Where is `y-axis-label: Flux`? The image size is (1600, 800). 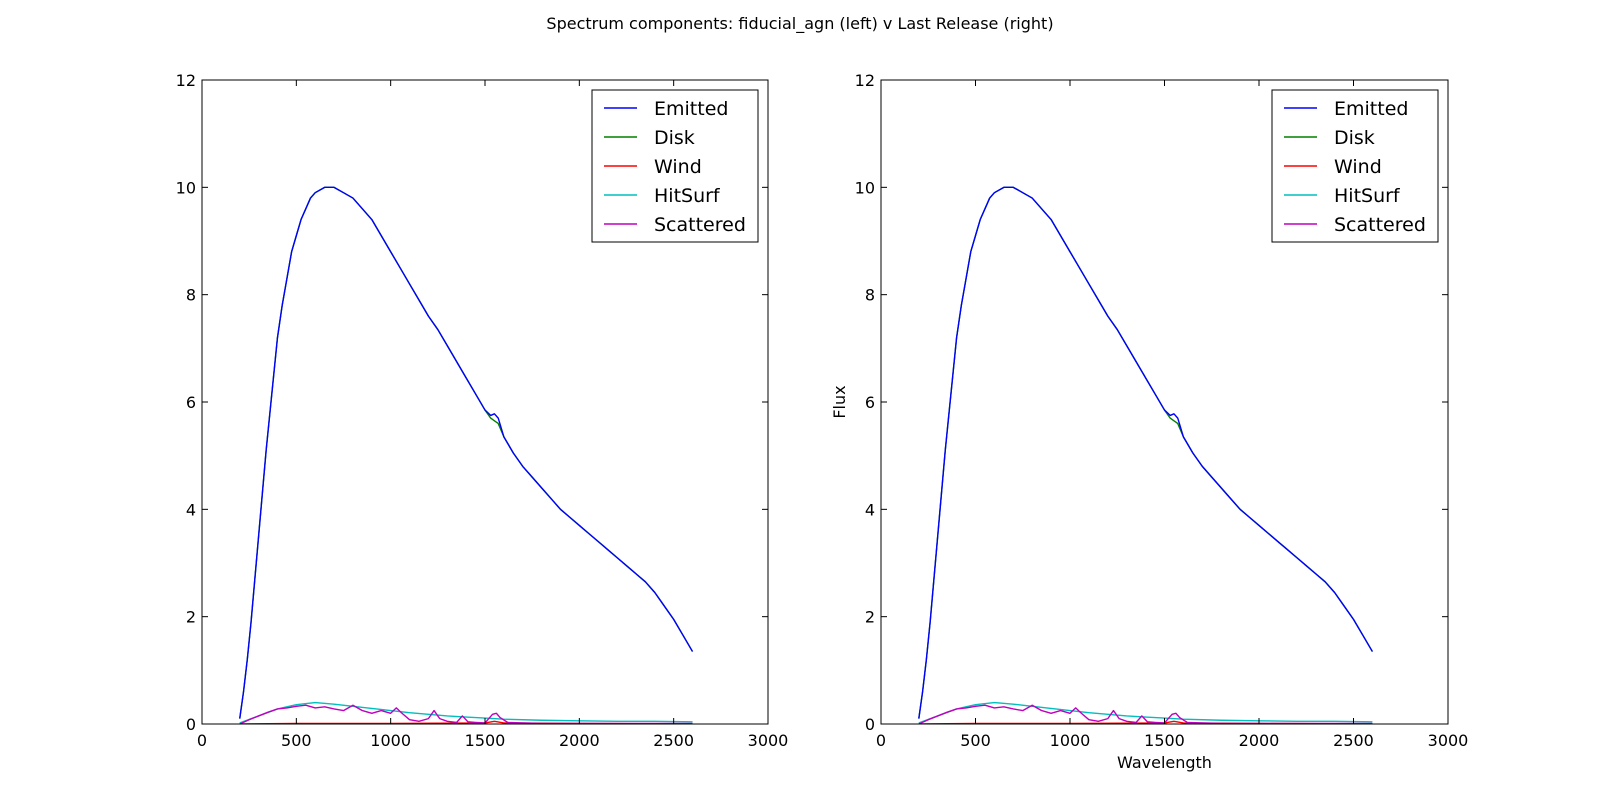
y-axis-label: Flux is located at coordinates (839, 401).